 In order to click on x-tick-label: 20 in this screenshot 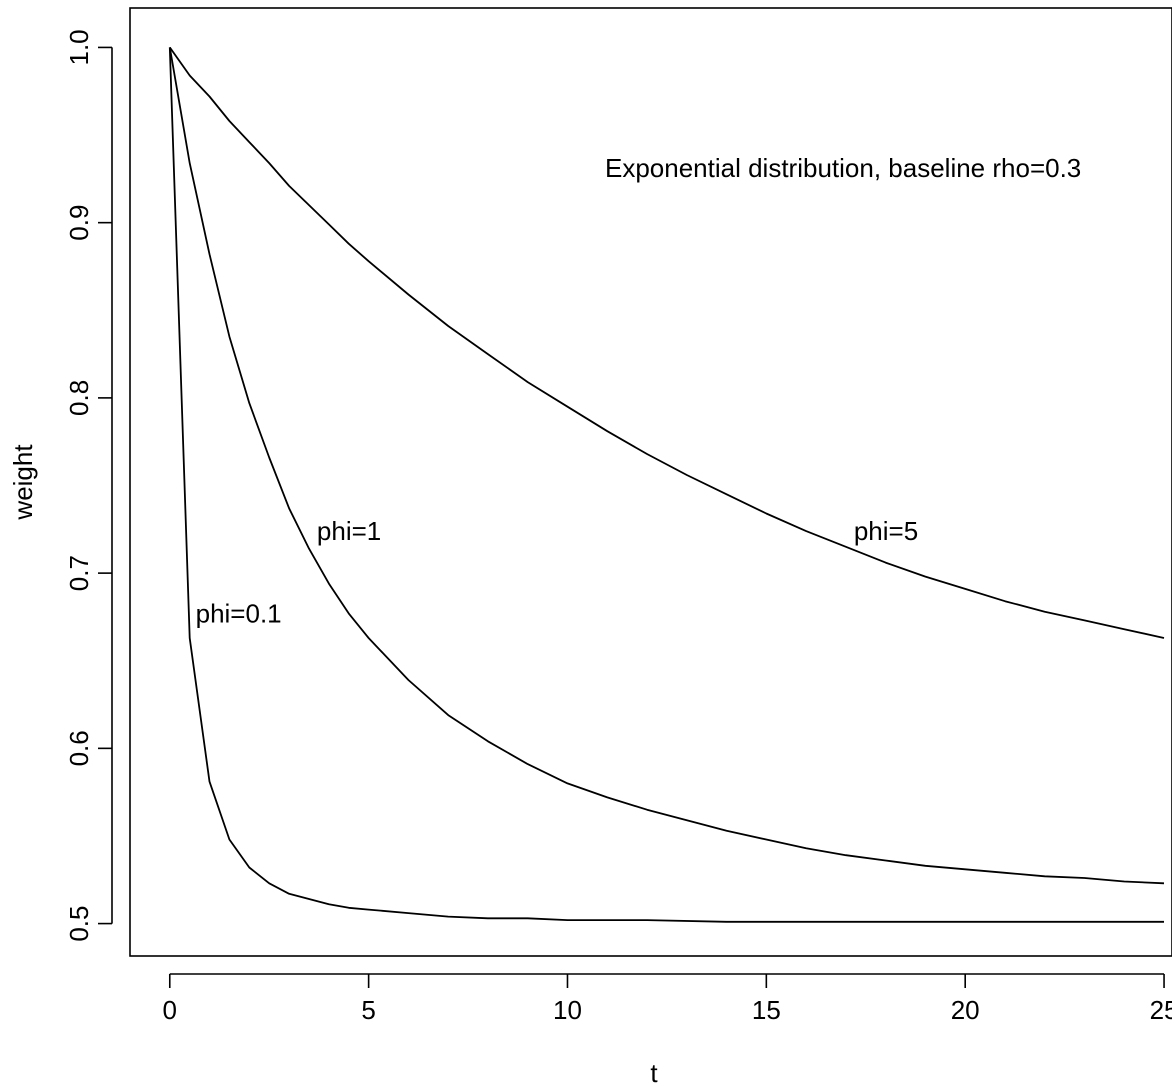, I will do `click(965, 1010)`.